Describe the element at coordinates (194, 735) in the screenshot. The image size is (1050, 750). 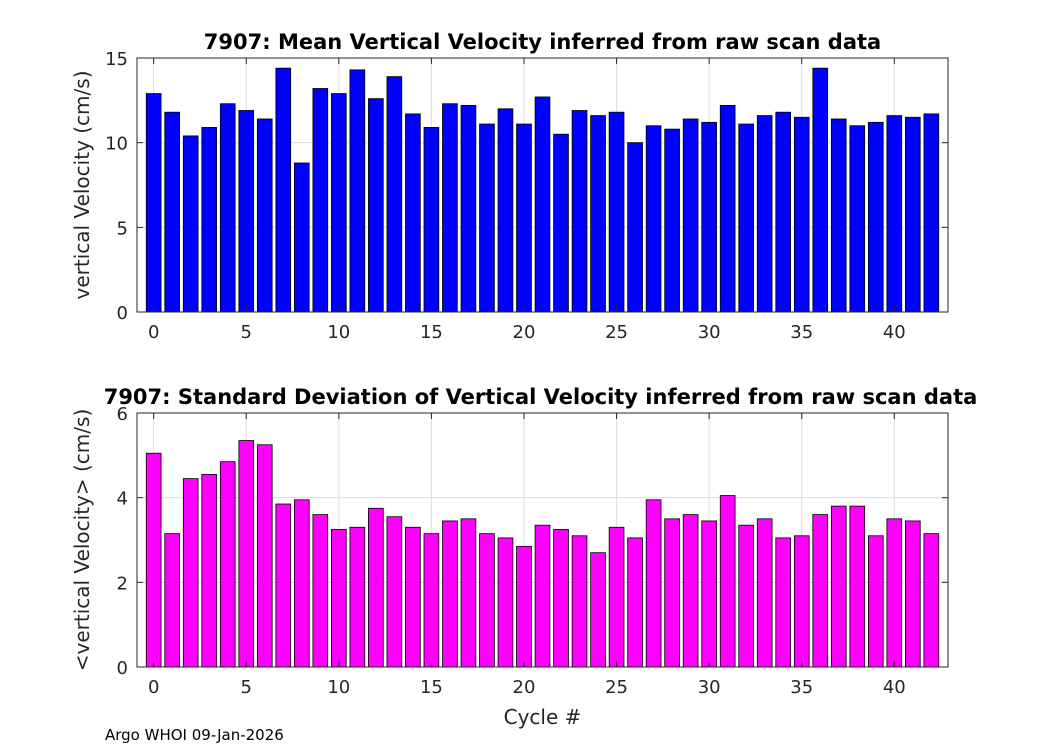
I see `footer-credit: Argo WHOI 09-Jan-2026` at that location.